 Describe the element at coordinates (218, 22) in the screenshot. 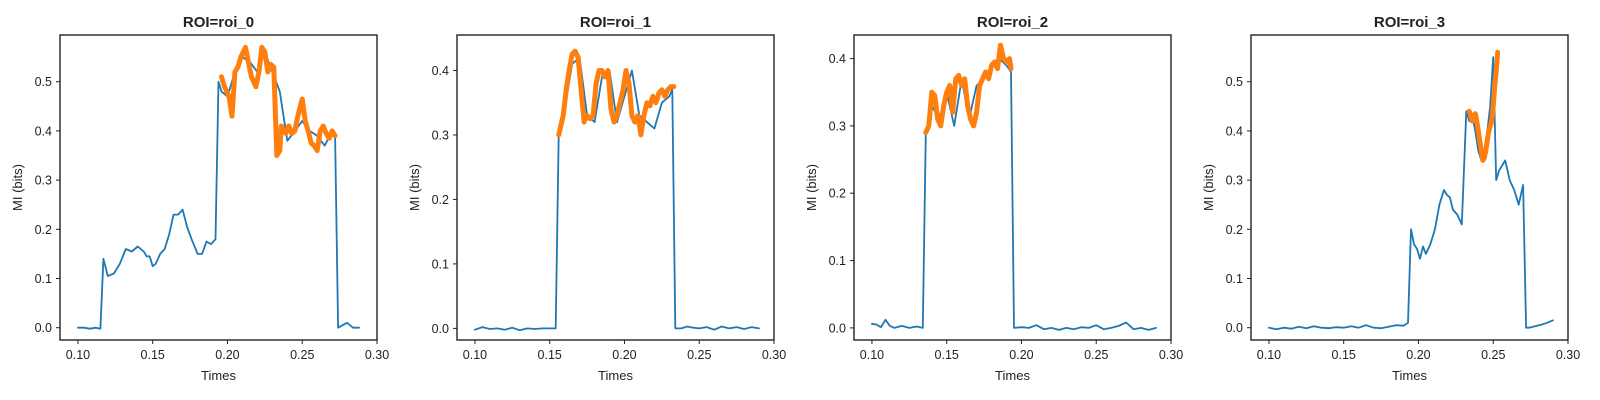

I see `subplot-title: ROI=roi_0` at that location.